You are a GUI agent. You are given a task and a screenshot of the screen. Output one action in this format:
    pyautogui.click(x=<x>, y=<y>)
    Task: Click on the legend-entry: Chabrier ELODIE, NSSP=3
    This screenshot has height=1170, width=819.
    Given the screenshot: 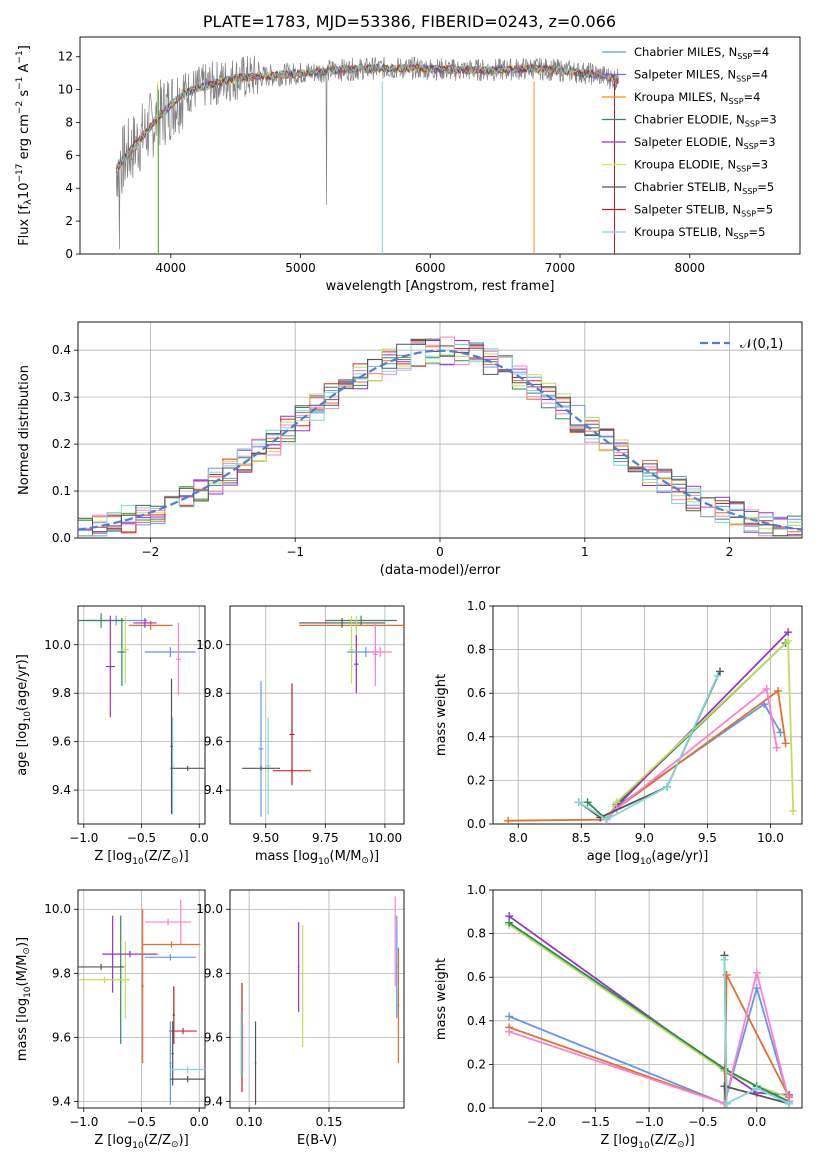 What is the action you would take?
    pyautogui.click(x=705, y=121)
    